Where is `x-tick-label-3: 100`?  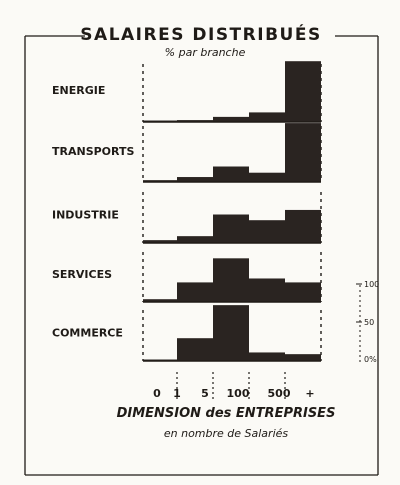
x-tick-label-3: 100 is located at coordinates (238, 393).